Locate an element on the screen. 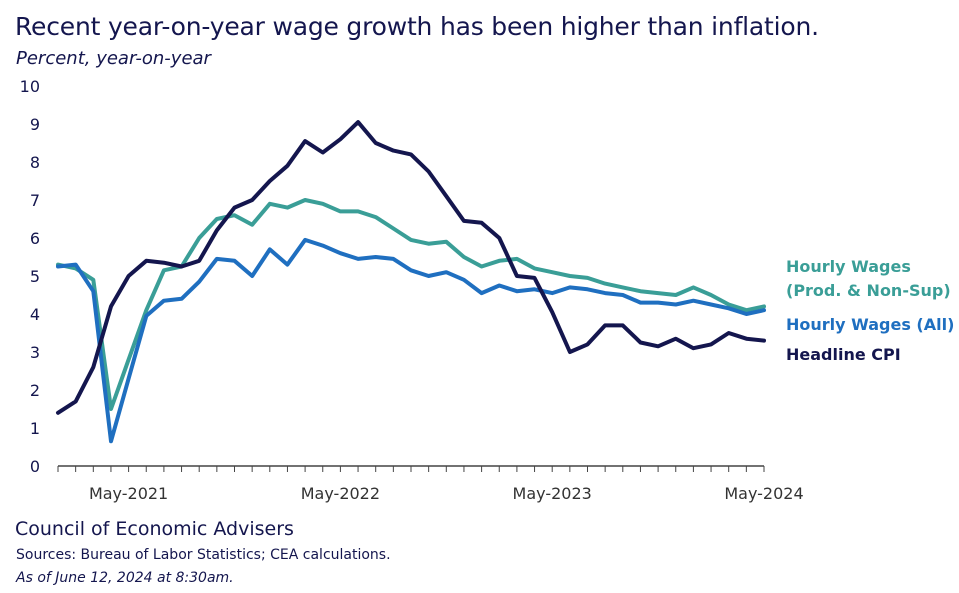  y-axis: 0 1 2 3 4 5 6 7 8 9 10 is located at coordinates (30, 276).